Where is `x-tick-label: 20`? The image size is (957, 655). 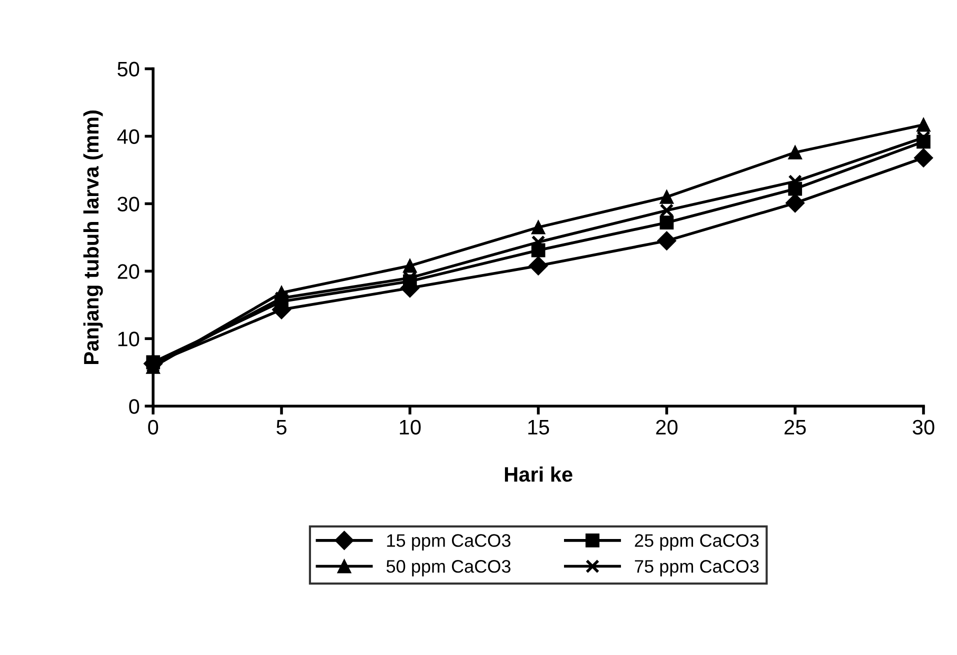 x-tick-label: 20 is located at coordinates (667, 427).